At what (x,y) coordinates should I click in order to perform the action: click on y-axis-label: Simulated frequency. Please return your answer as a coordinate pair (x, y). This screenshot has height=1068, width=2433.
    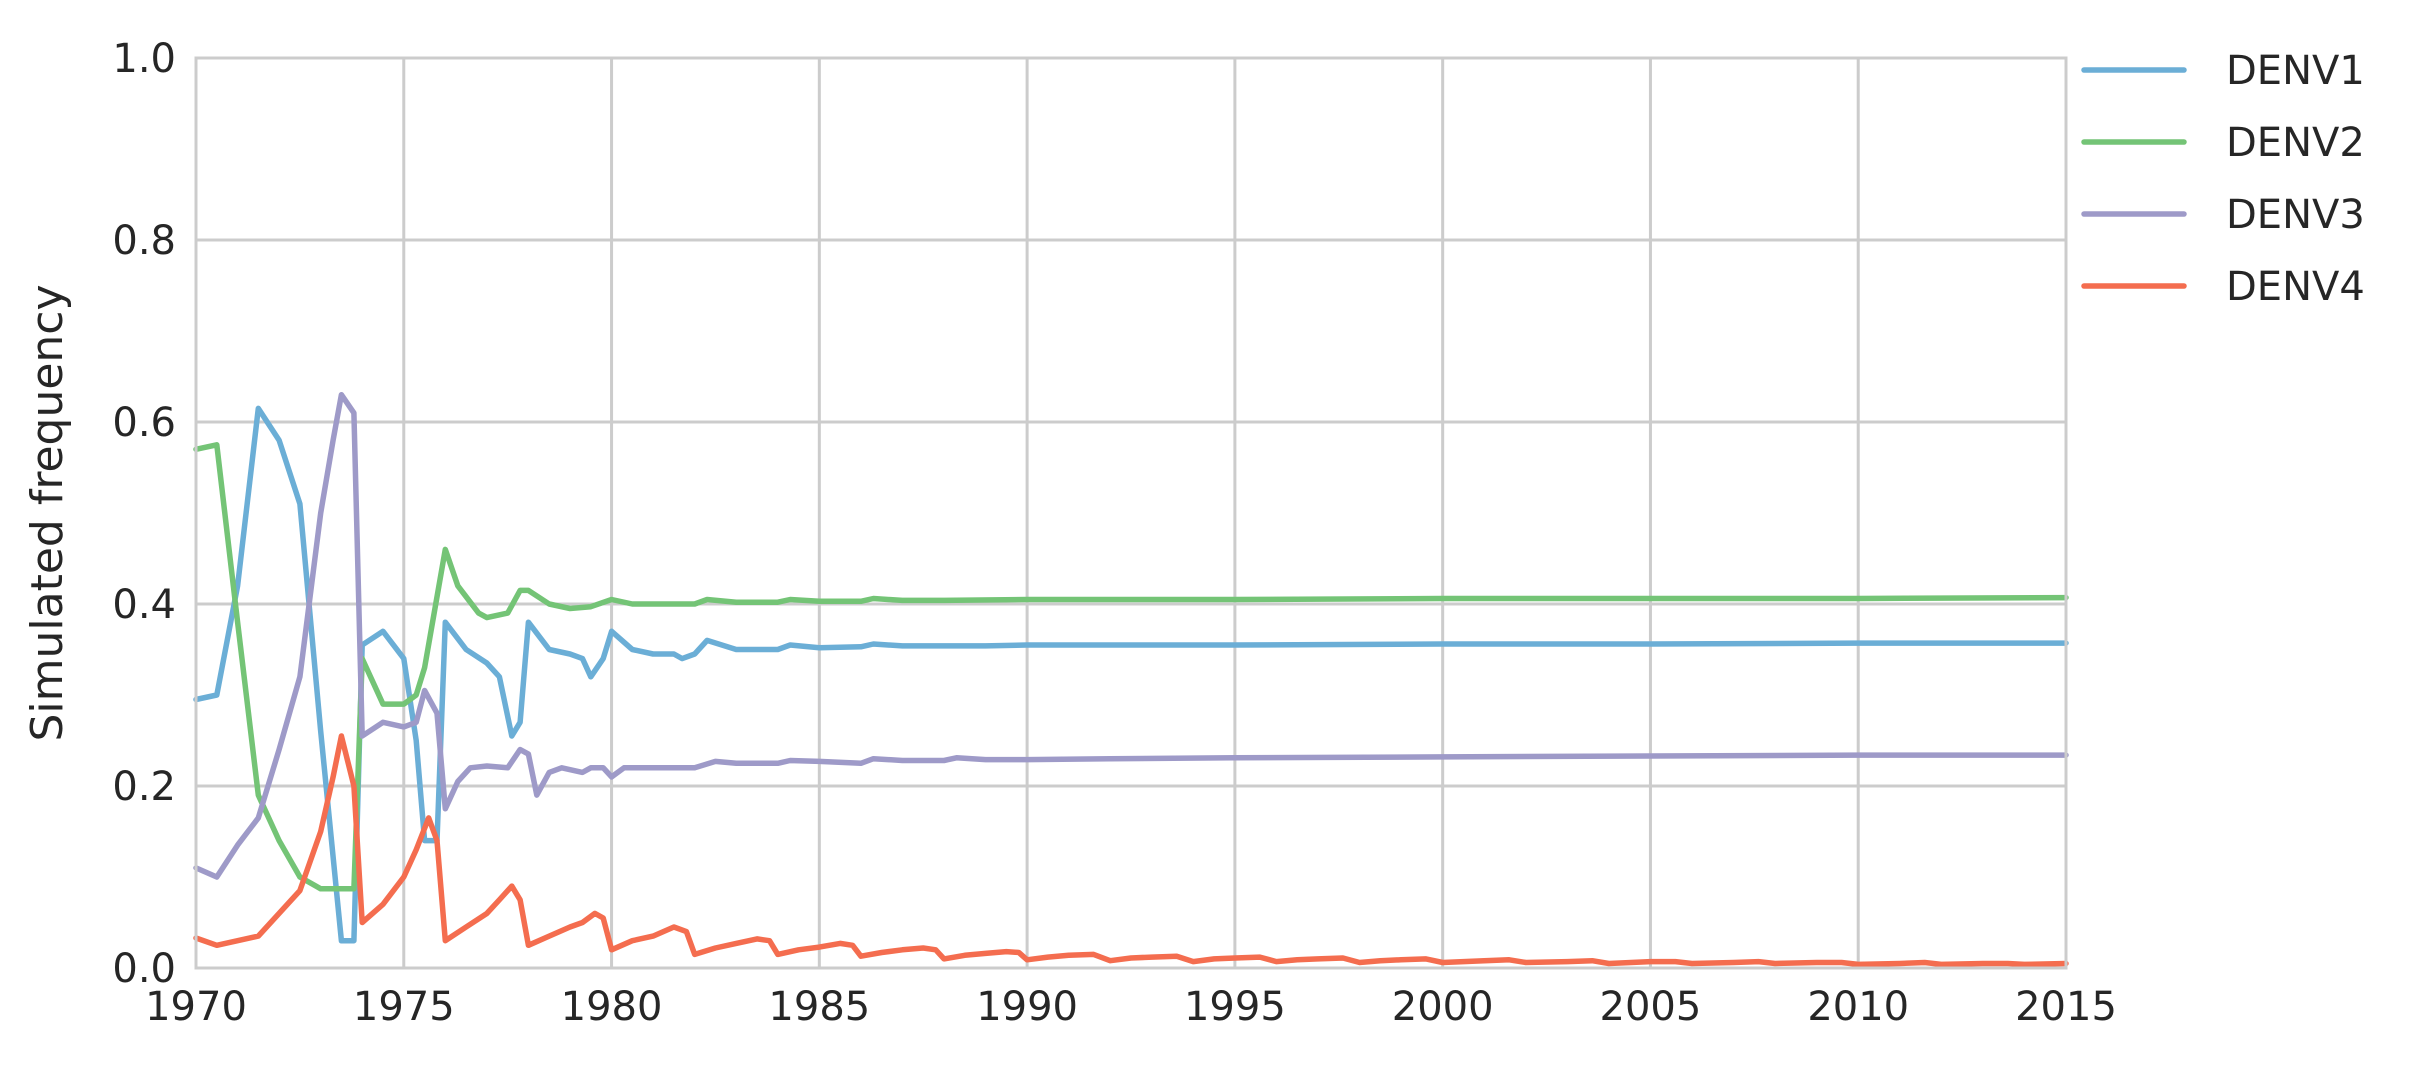
    Looking at the image, I should click on (47, 512).